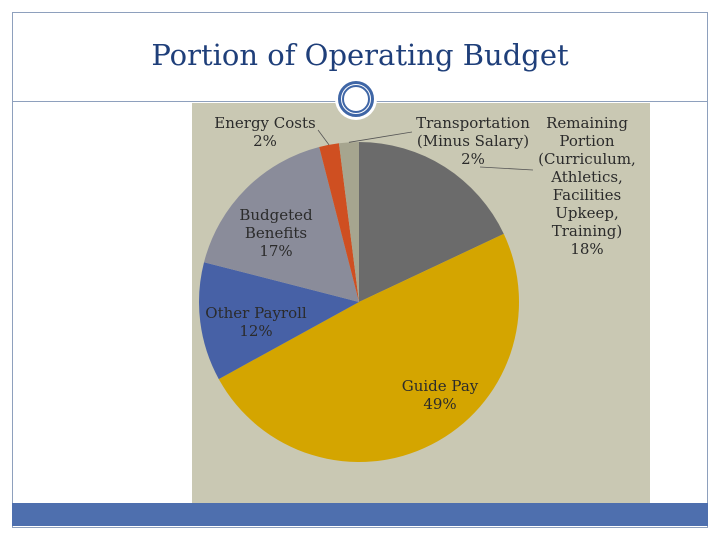  What do you see at coordinates (256, 322) in the screenshot?
I see `slice-label-other-payroll: Other Payroll 12%` at bounding box center [256, 322].